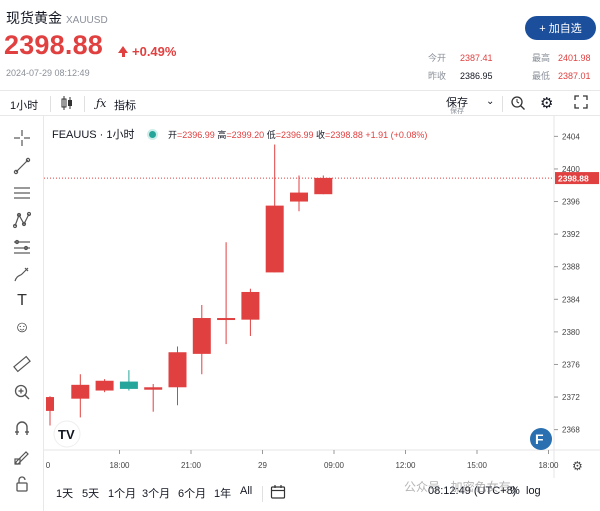 This screenshot has height=511, width=600. Describe the element at coordinates (65, 494) in the screenshot. I see `range-1d: 1天` at that location.